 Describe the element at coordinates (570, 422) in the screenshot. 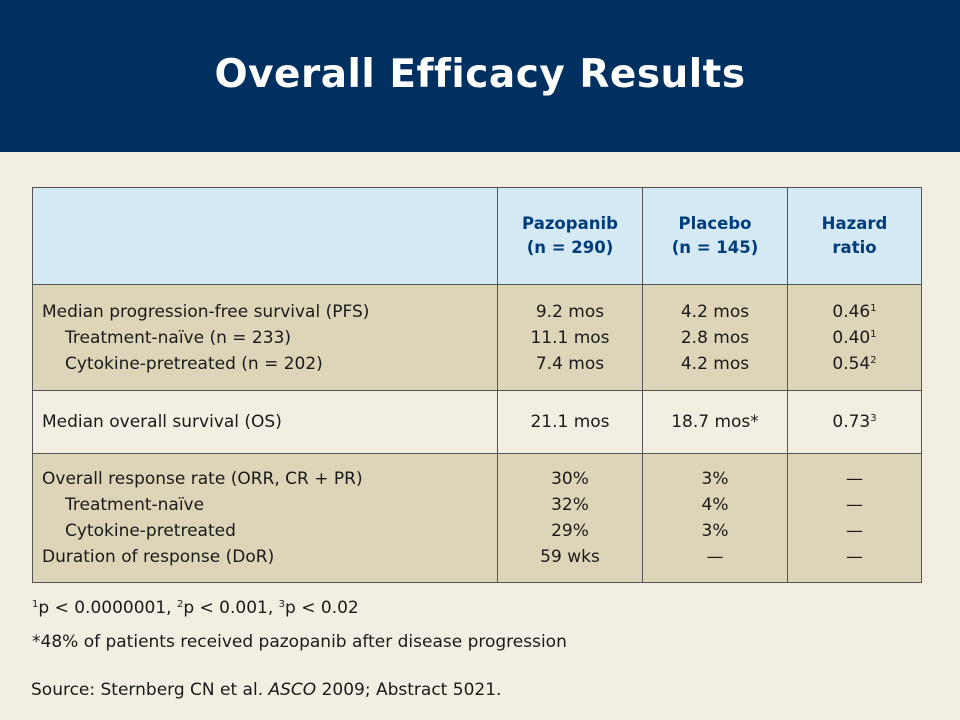

I see `pazopanib-cell: 21.1 mos` at that location.